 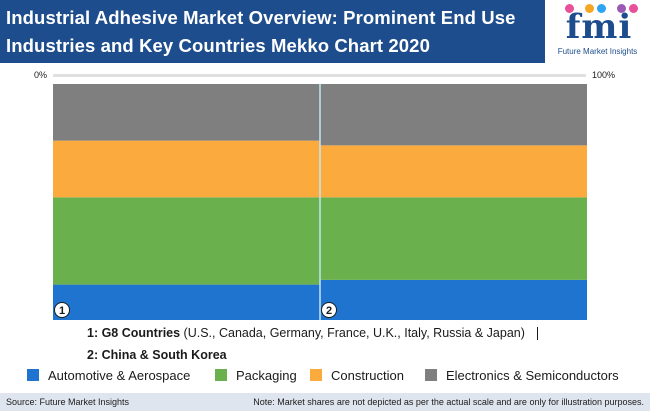 I want to click on logo-dots, so click(x=599, y=9).